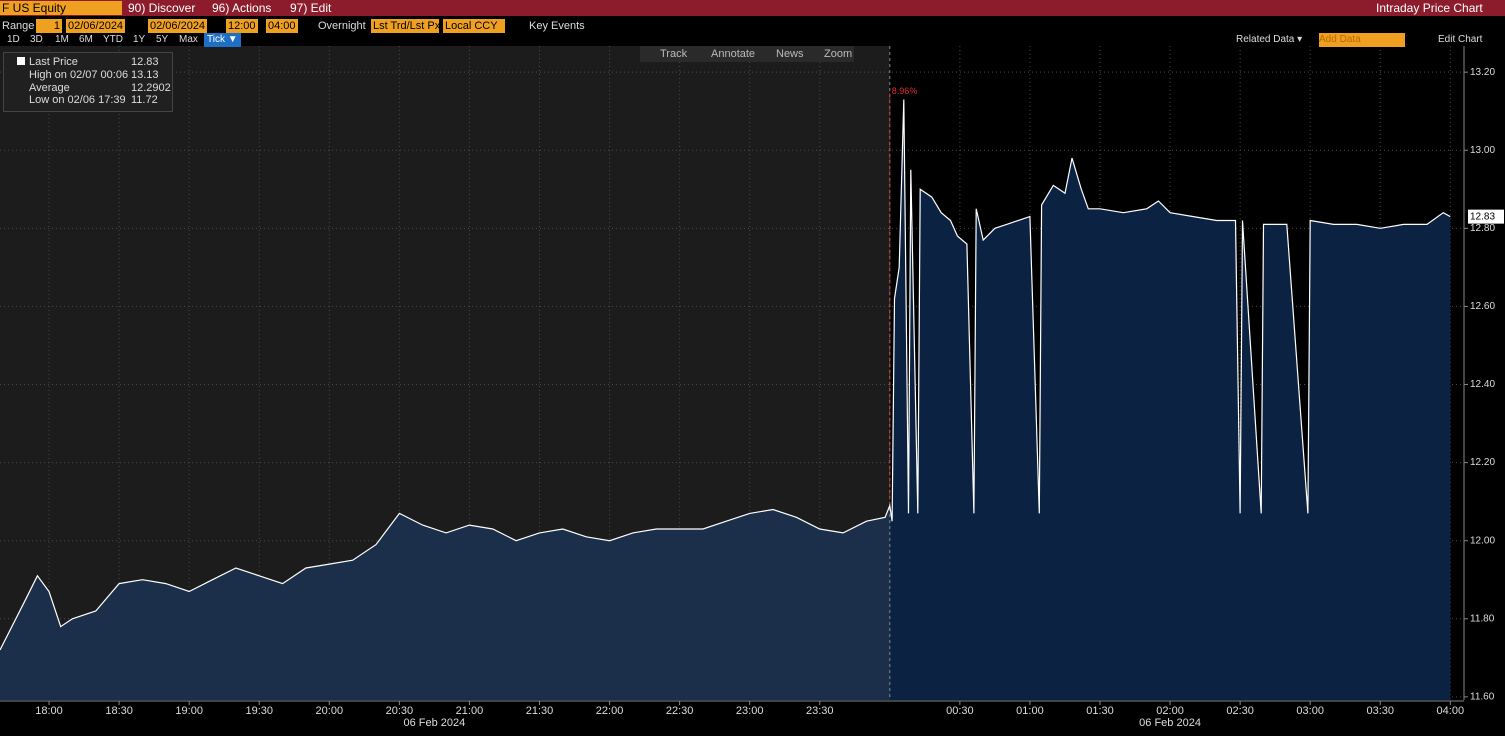 The image size is (1505, 736). Describe the element at coordinates (1460, 39) in the screenshot. I see `edit-chart: Edit Chart` at that location.